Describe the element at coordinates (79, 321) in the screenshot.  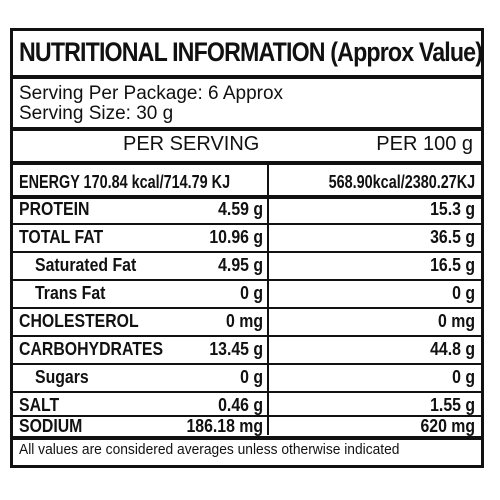
I see `row-label: CHOLESTEROL` at that location.